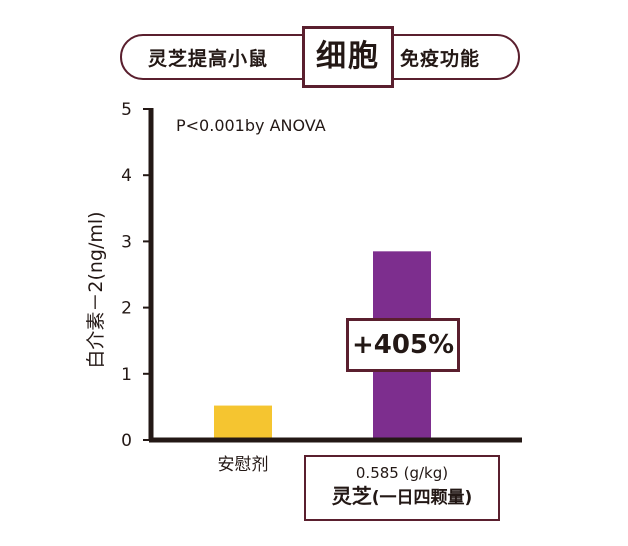  Describe the element at coordinates (126, 110) in the screenshot. I see `y-tick-label: 5` at that location.